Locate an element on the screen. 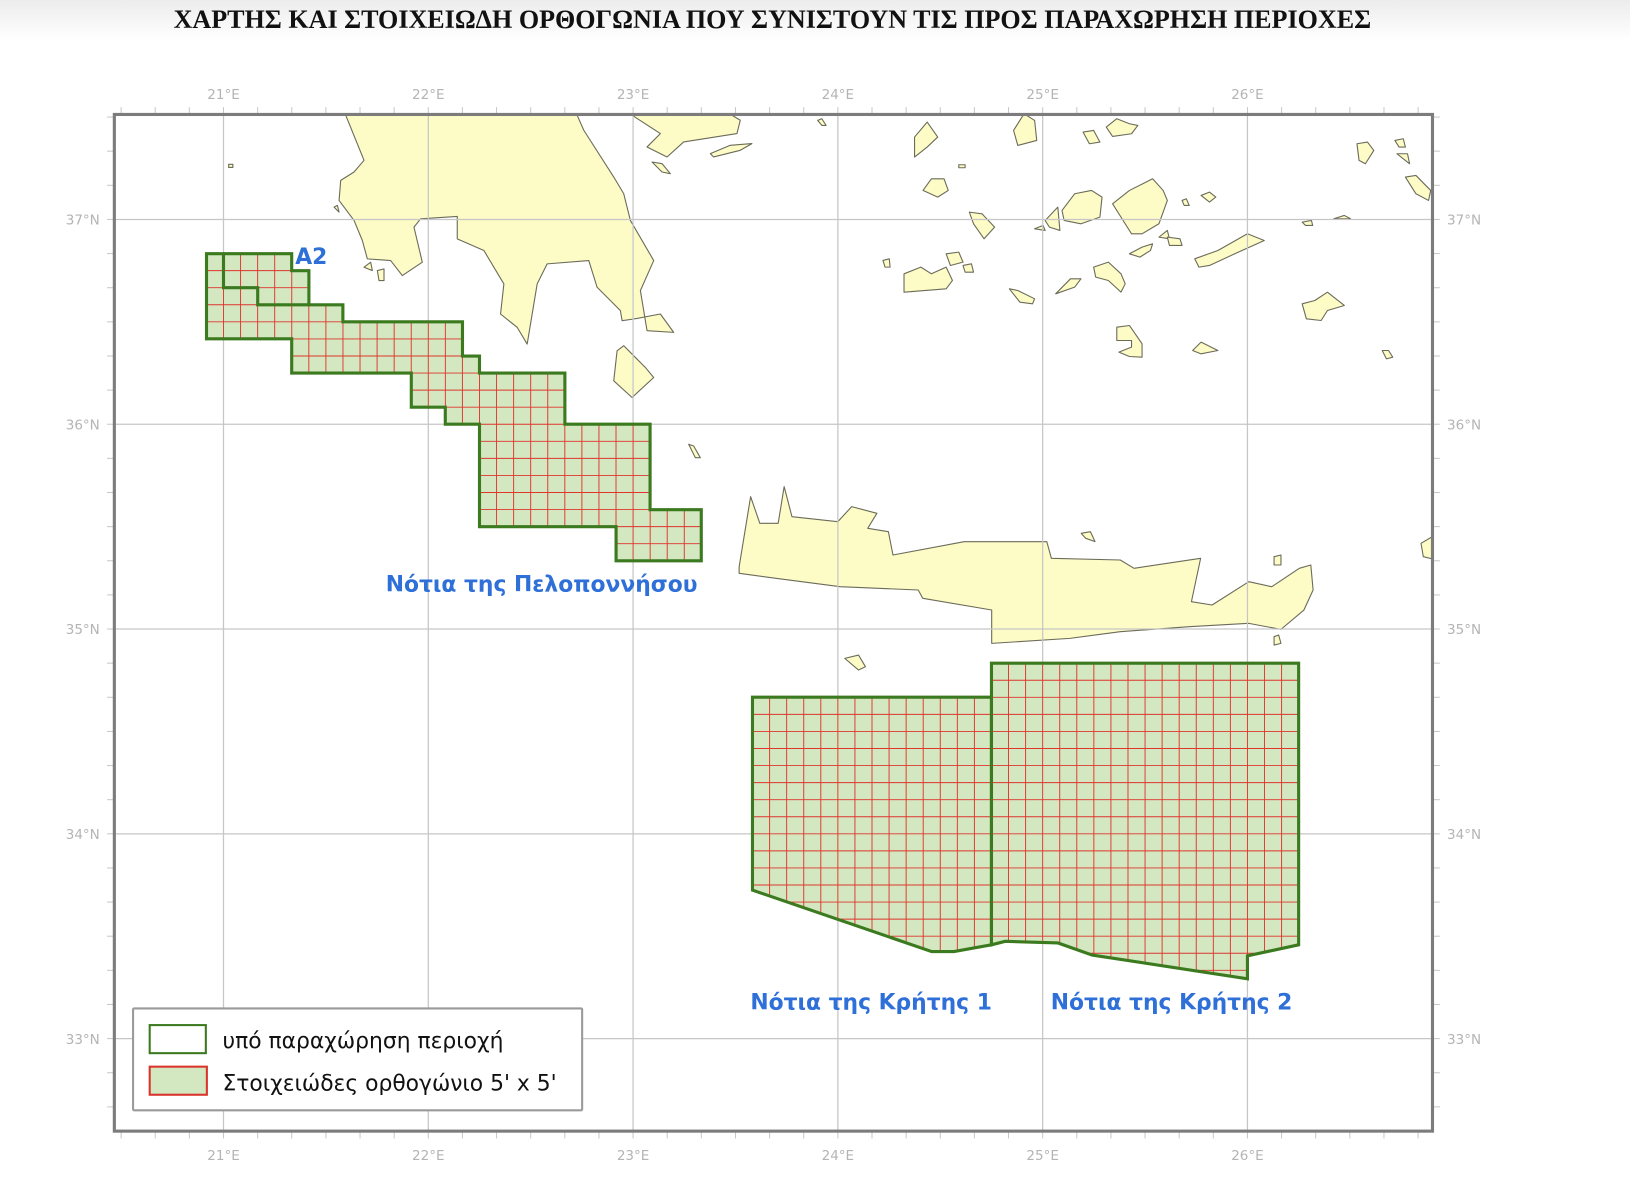 This screenshot has height=1204, width=1630. legend-label-concession-area: υπό παραχώρηση περιοχή is located at coordinates (362, 1041).